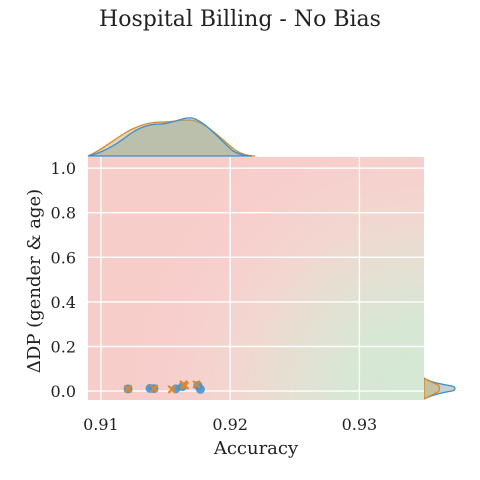  I want to click on y-axis-label: ΔDP (gender & age), so click(34, 281).